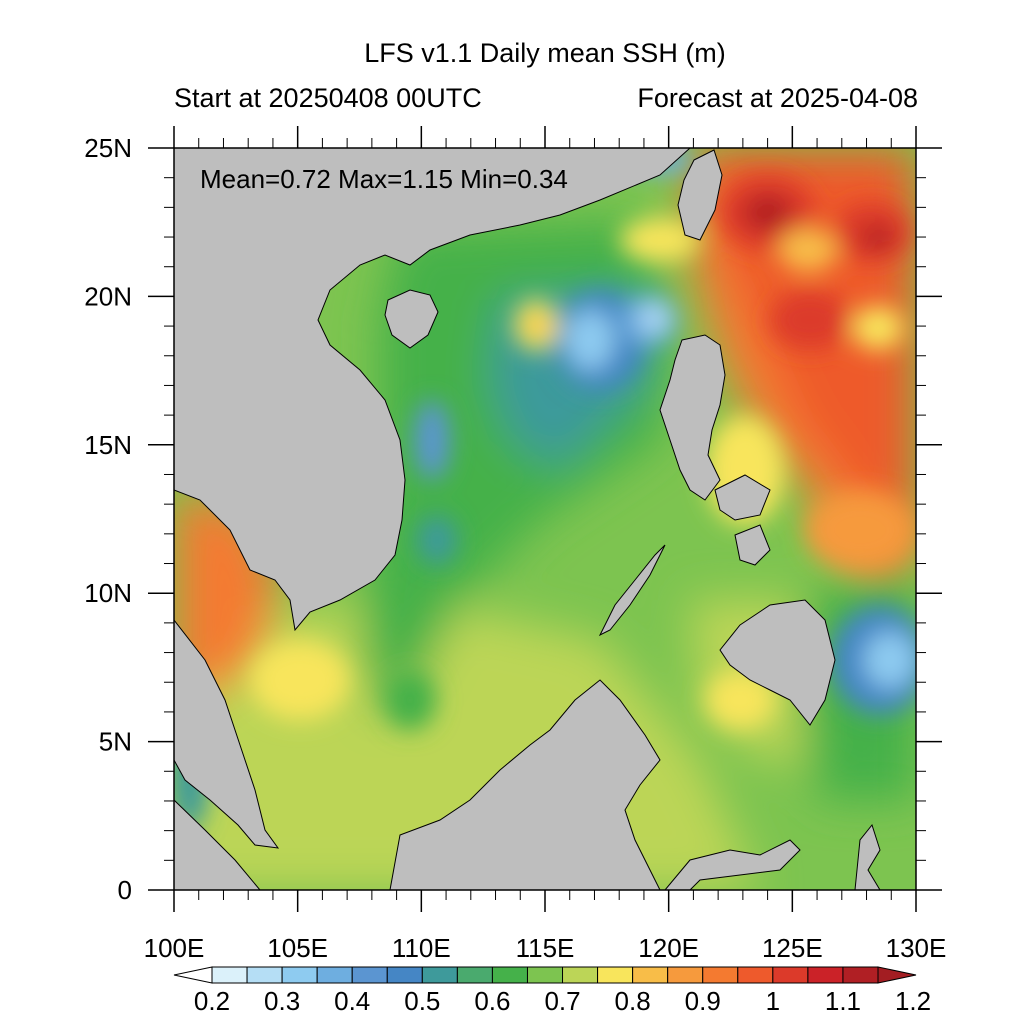  What do you see at coordinates (703, 1001) in the screenshot?
I see `colorbar-label: 0.9` at bounding box center [703, 1001].